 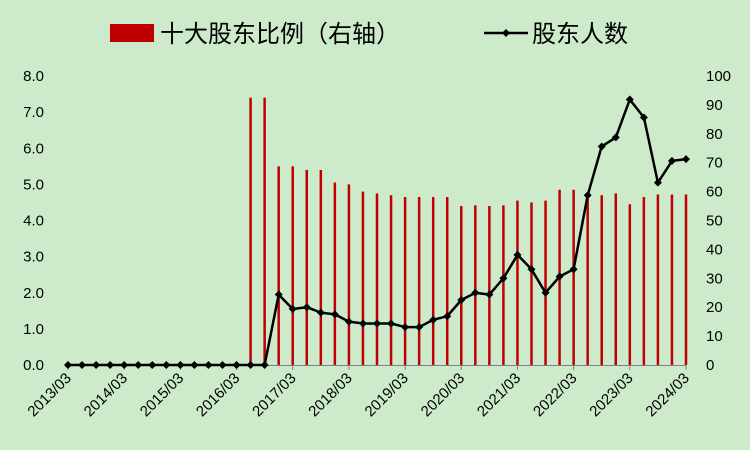 I want to click on x-tick-label: 2023/03, so click(x=611, y=395).